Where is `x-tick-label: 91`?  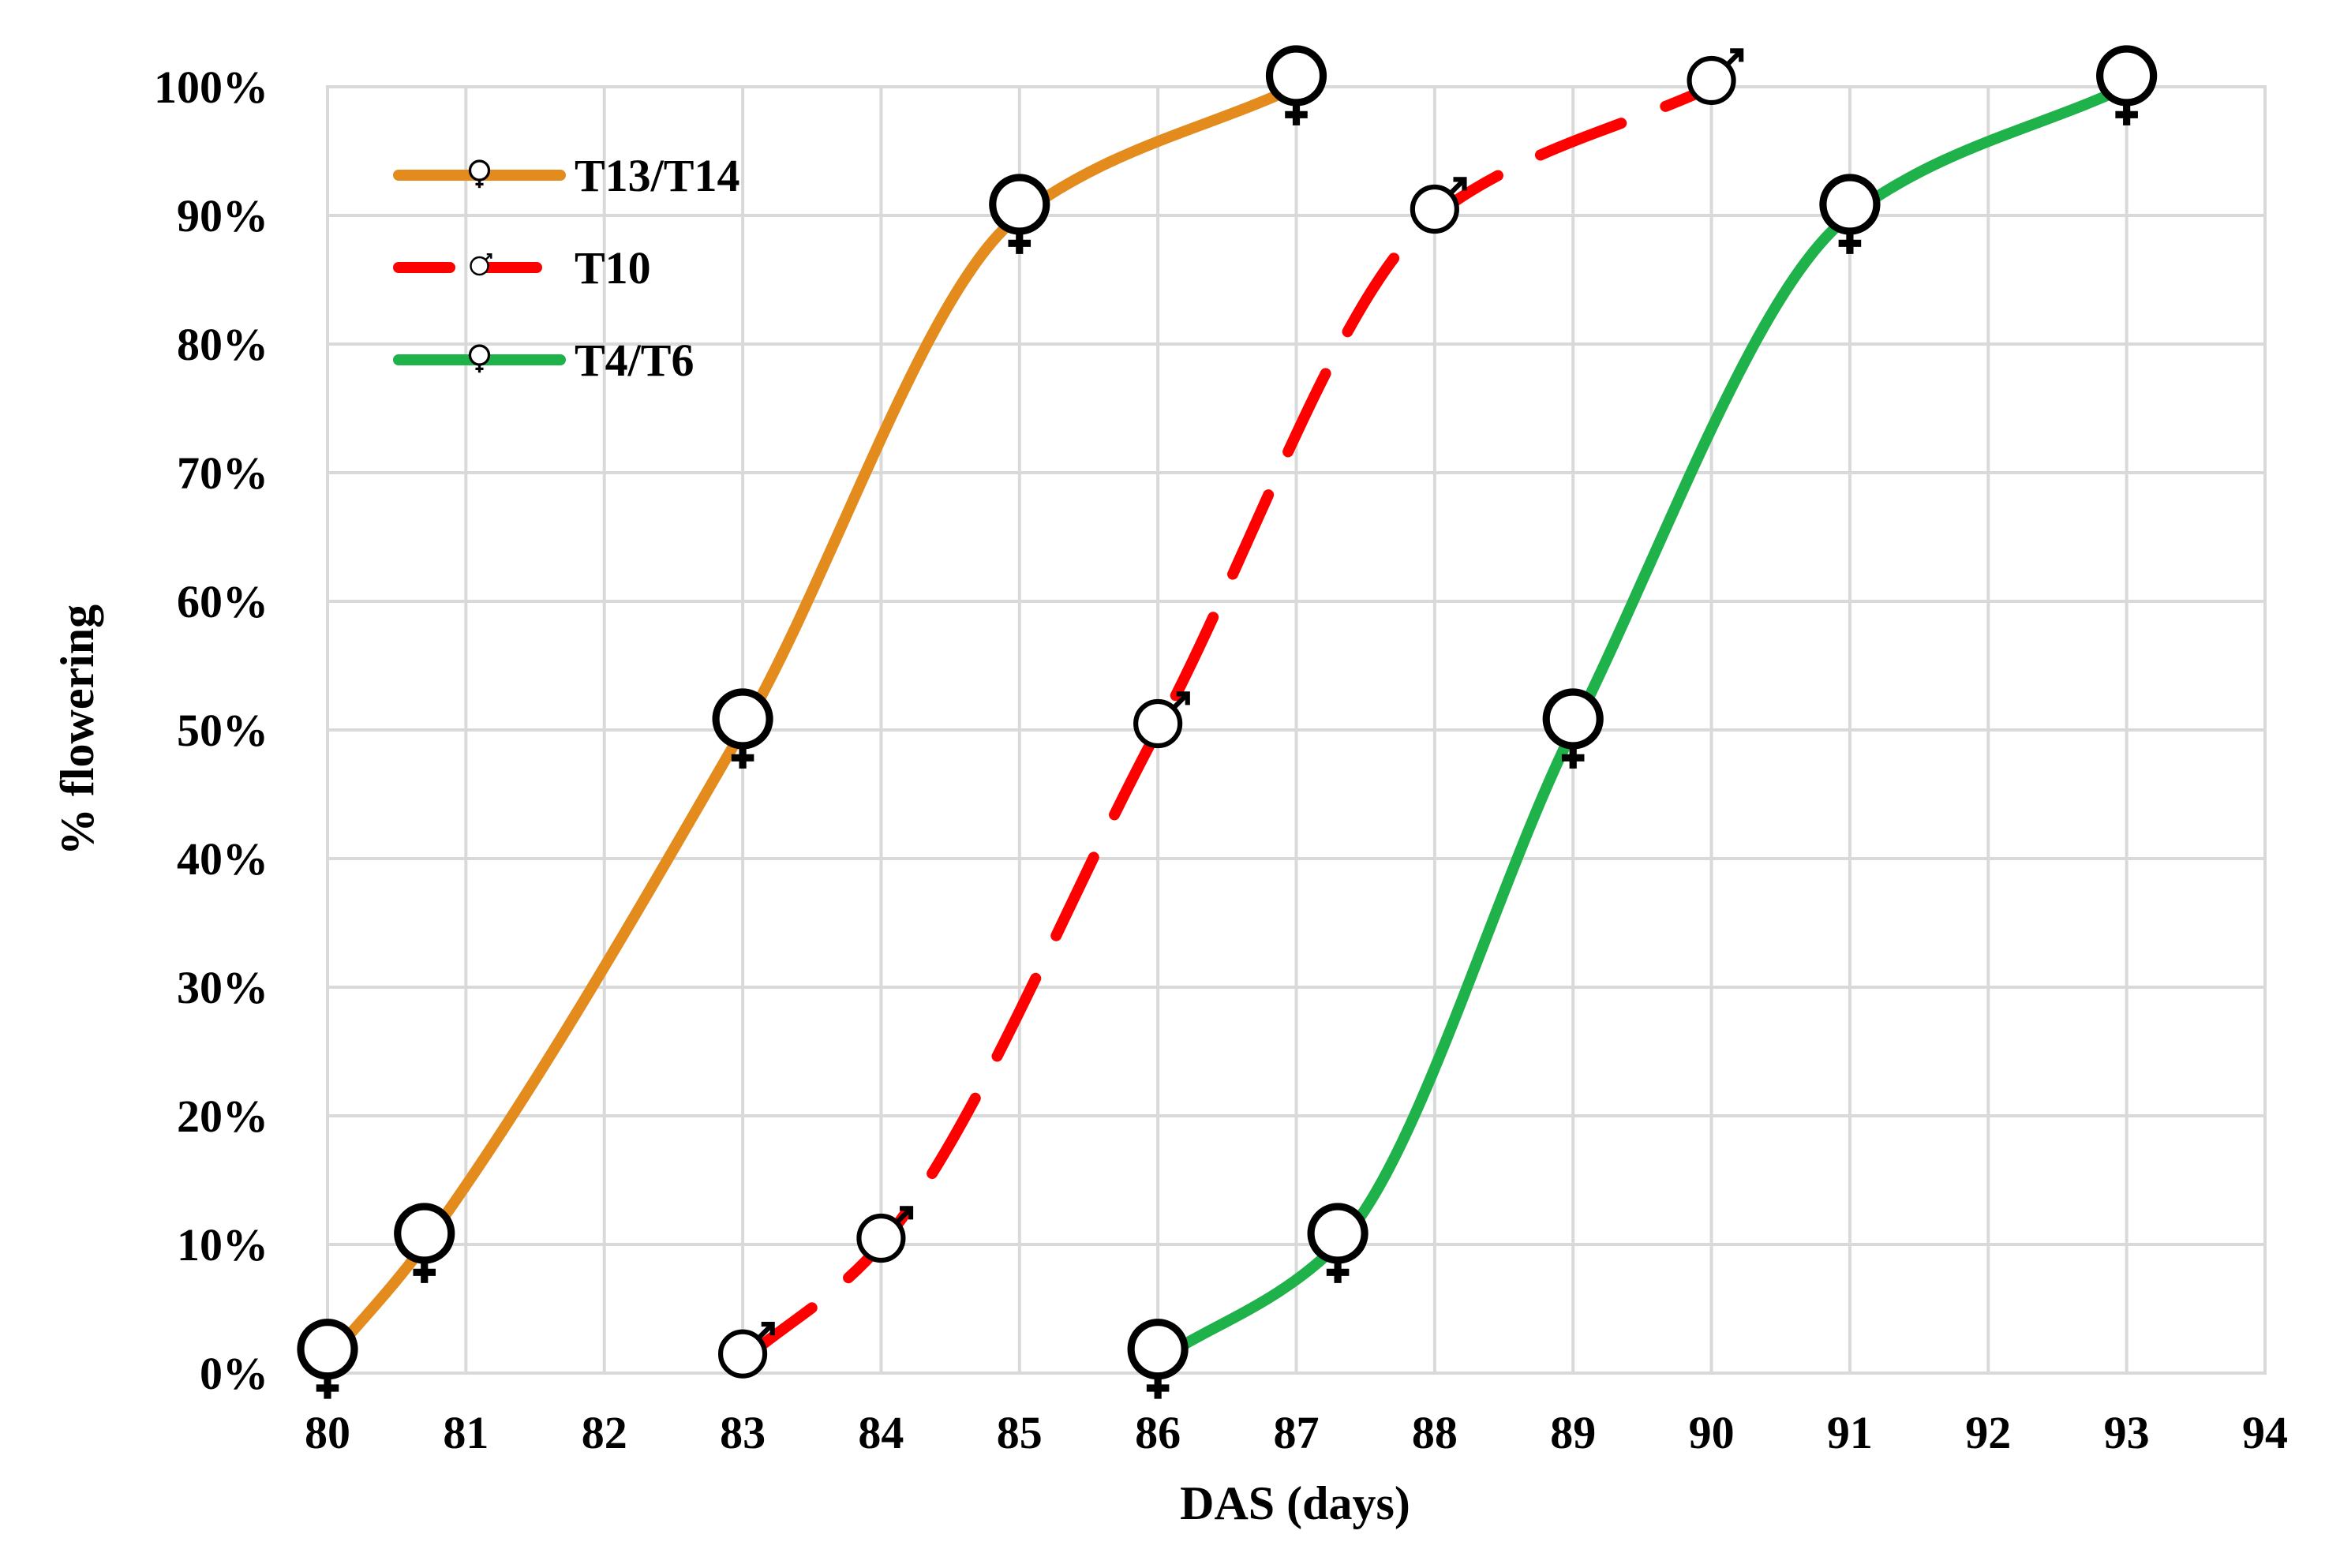
x-tick-label: 91 is located at coordinates (1850, 1433).